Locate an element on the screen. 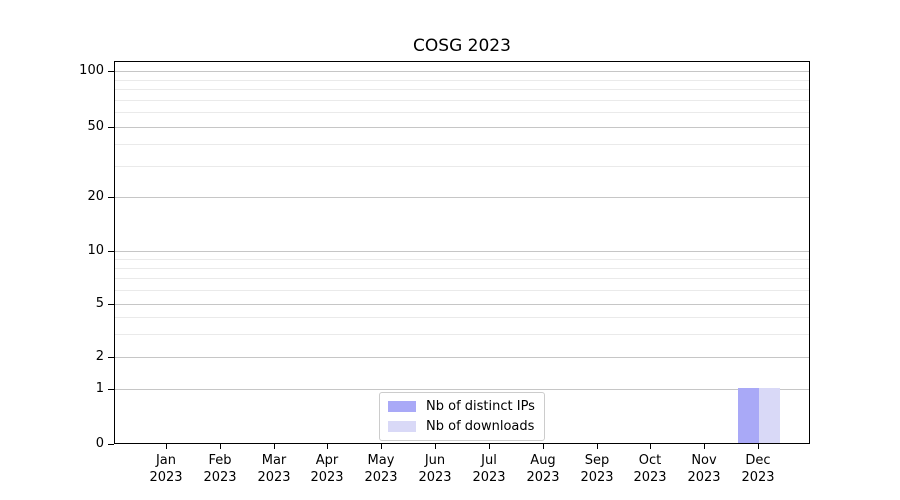 This screenshot has height=500, width=900. x-tick-label: Feb 2023 is located at coordinates (220, 469).